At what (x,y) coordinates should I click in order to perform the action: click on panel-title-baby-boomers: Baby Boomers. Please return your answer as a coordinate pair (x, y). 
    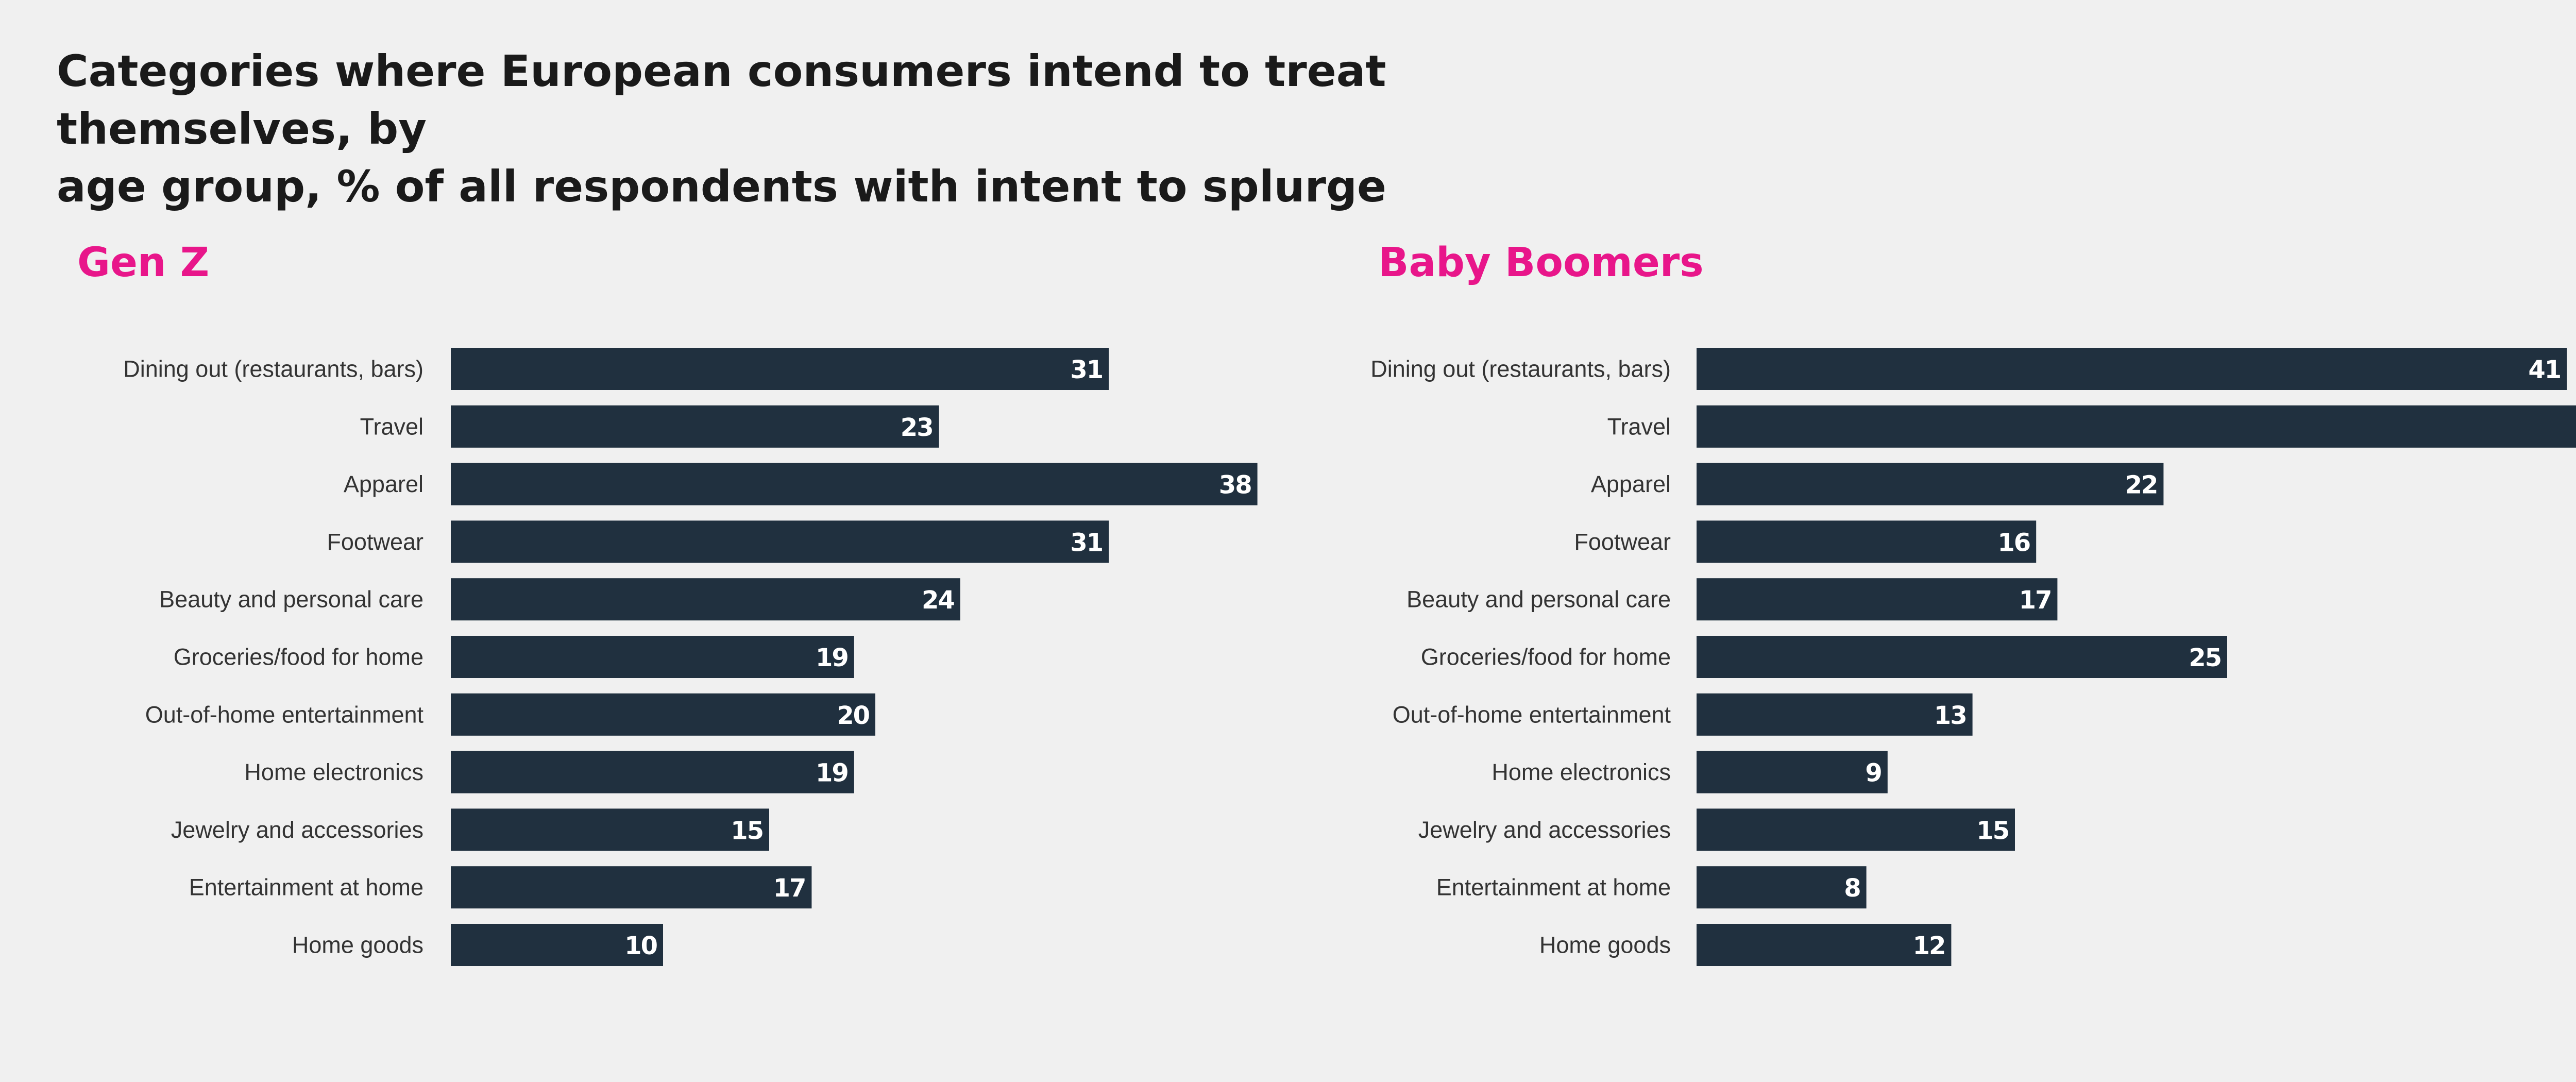
    Looking at the image, I should click on (1541, 263).